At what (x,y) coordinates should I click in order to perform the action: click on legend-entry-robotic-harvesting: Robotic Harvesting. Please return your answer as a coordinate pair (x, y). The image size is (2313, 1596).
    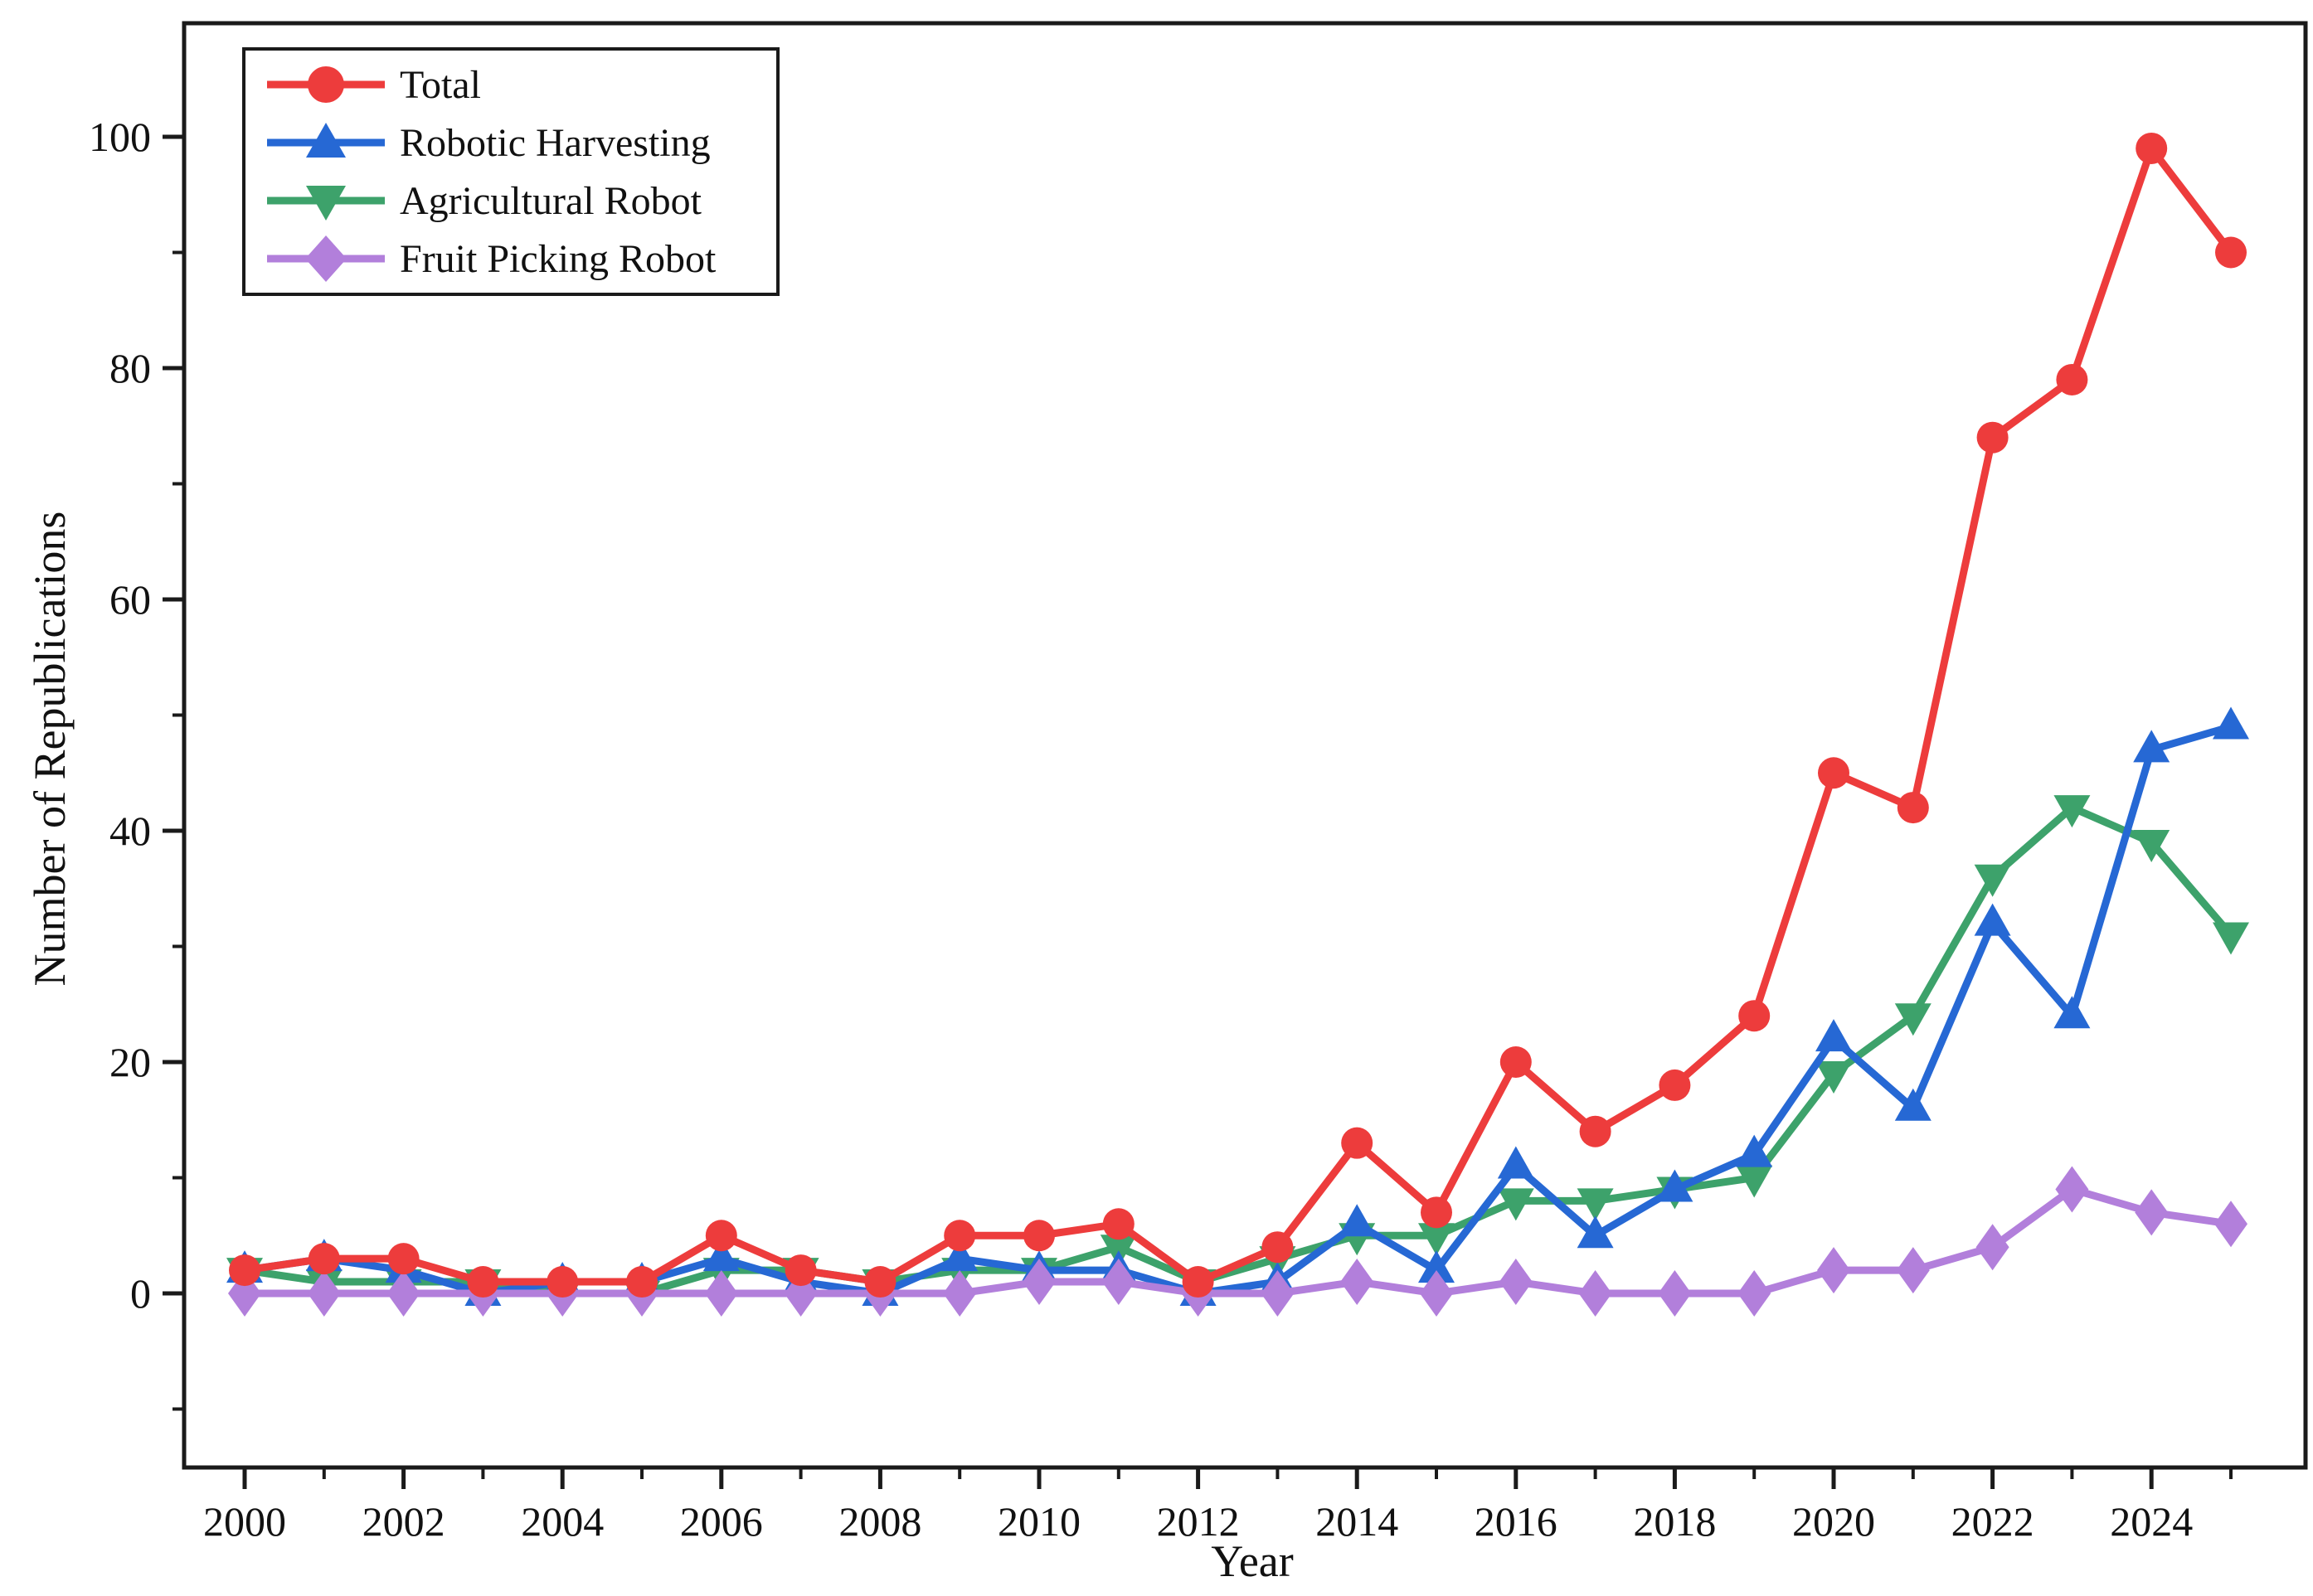
    Looking at the image, I should click on (510, 142).